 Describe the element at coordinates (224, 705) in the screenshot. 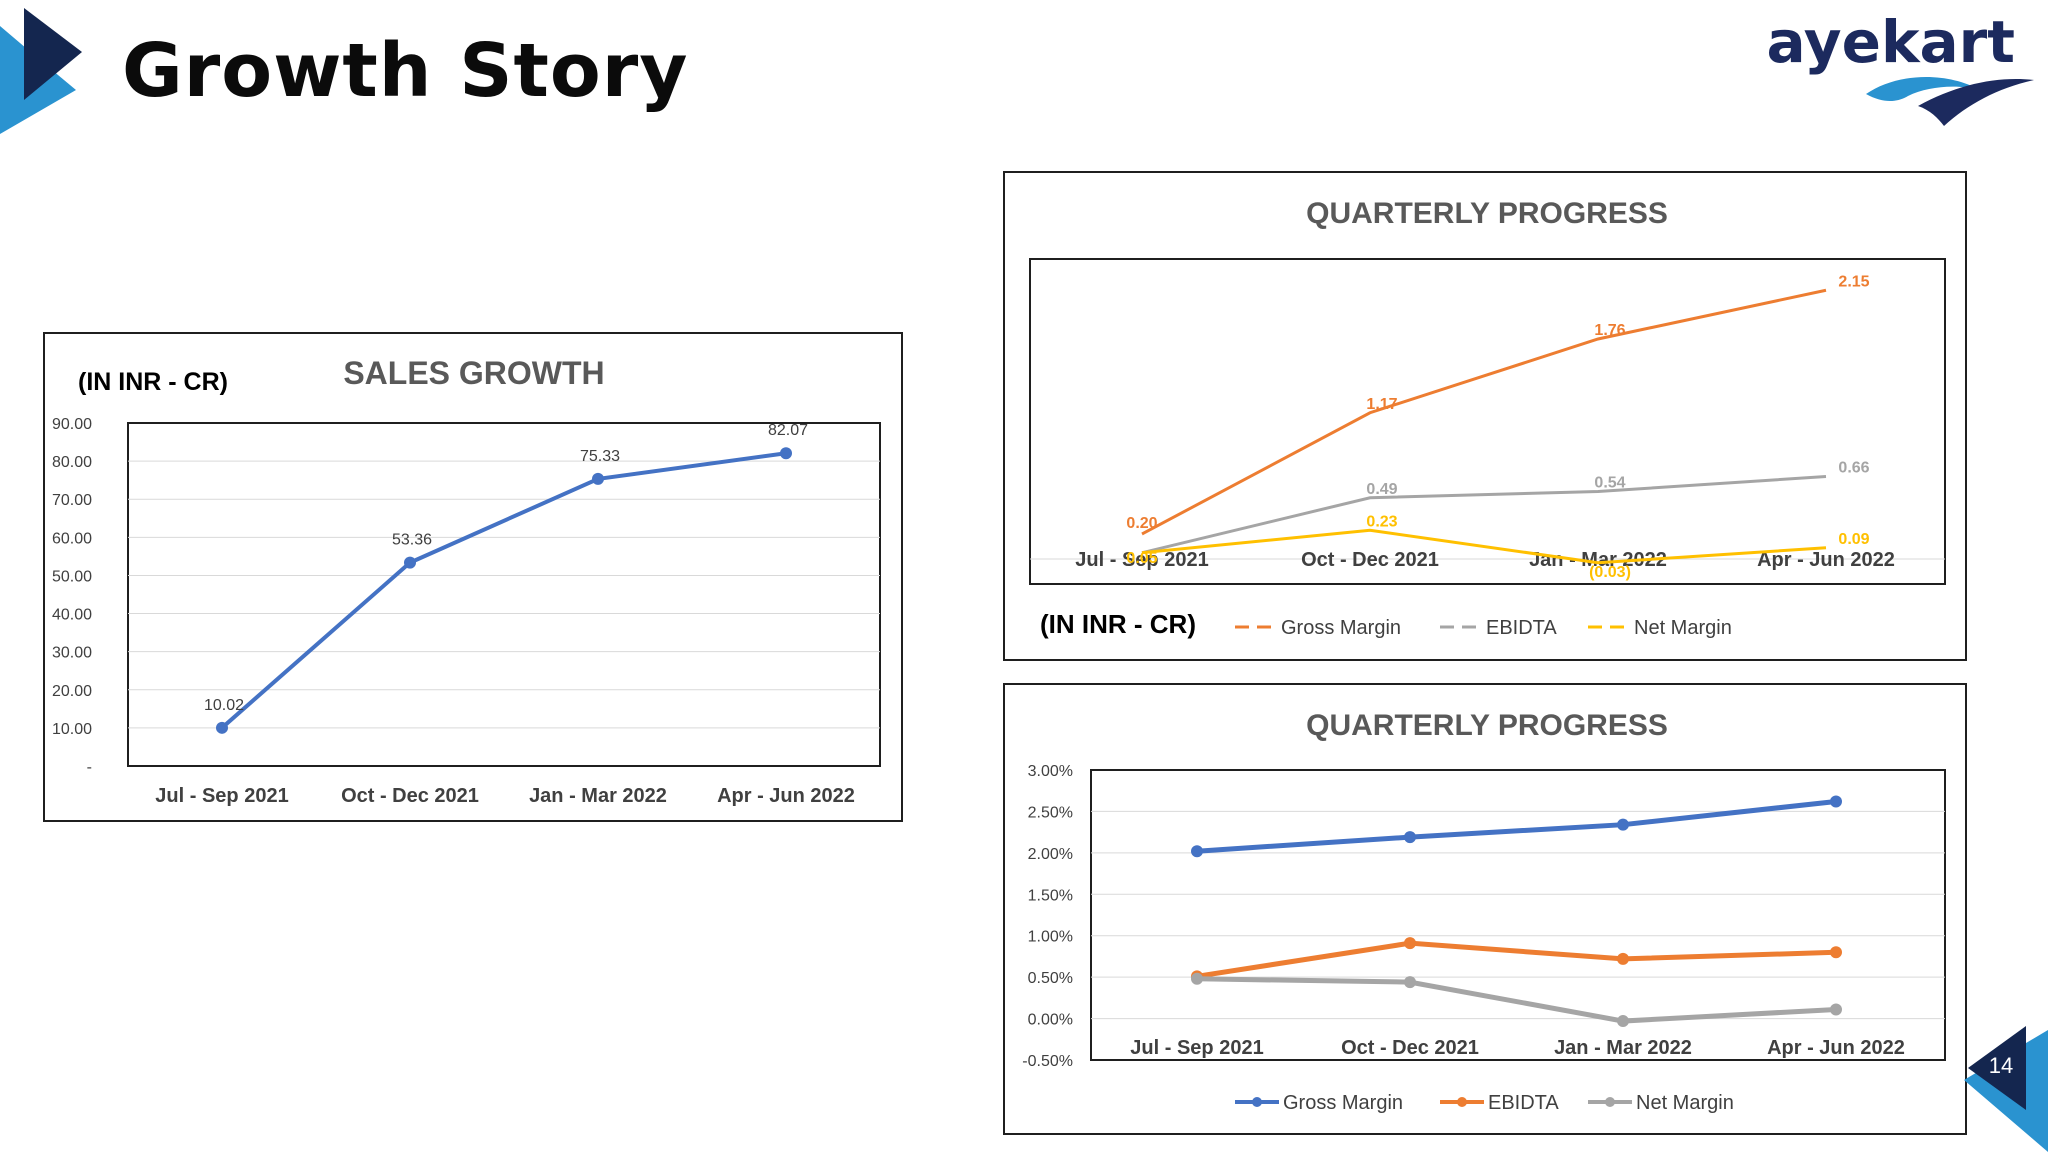

I see `data-label: 10.02` at that location.